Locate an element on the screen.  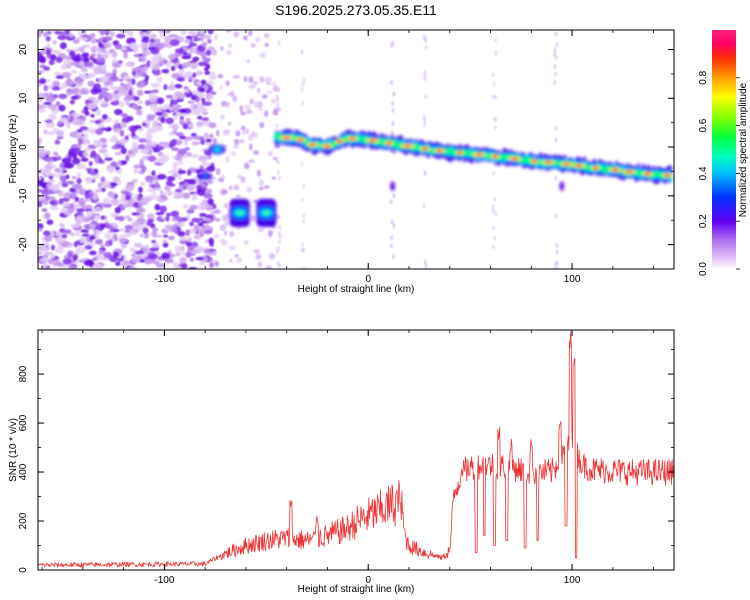
y-tick-label: -10 is located at coordinates (23, 195).